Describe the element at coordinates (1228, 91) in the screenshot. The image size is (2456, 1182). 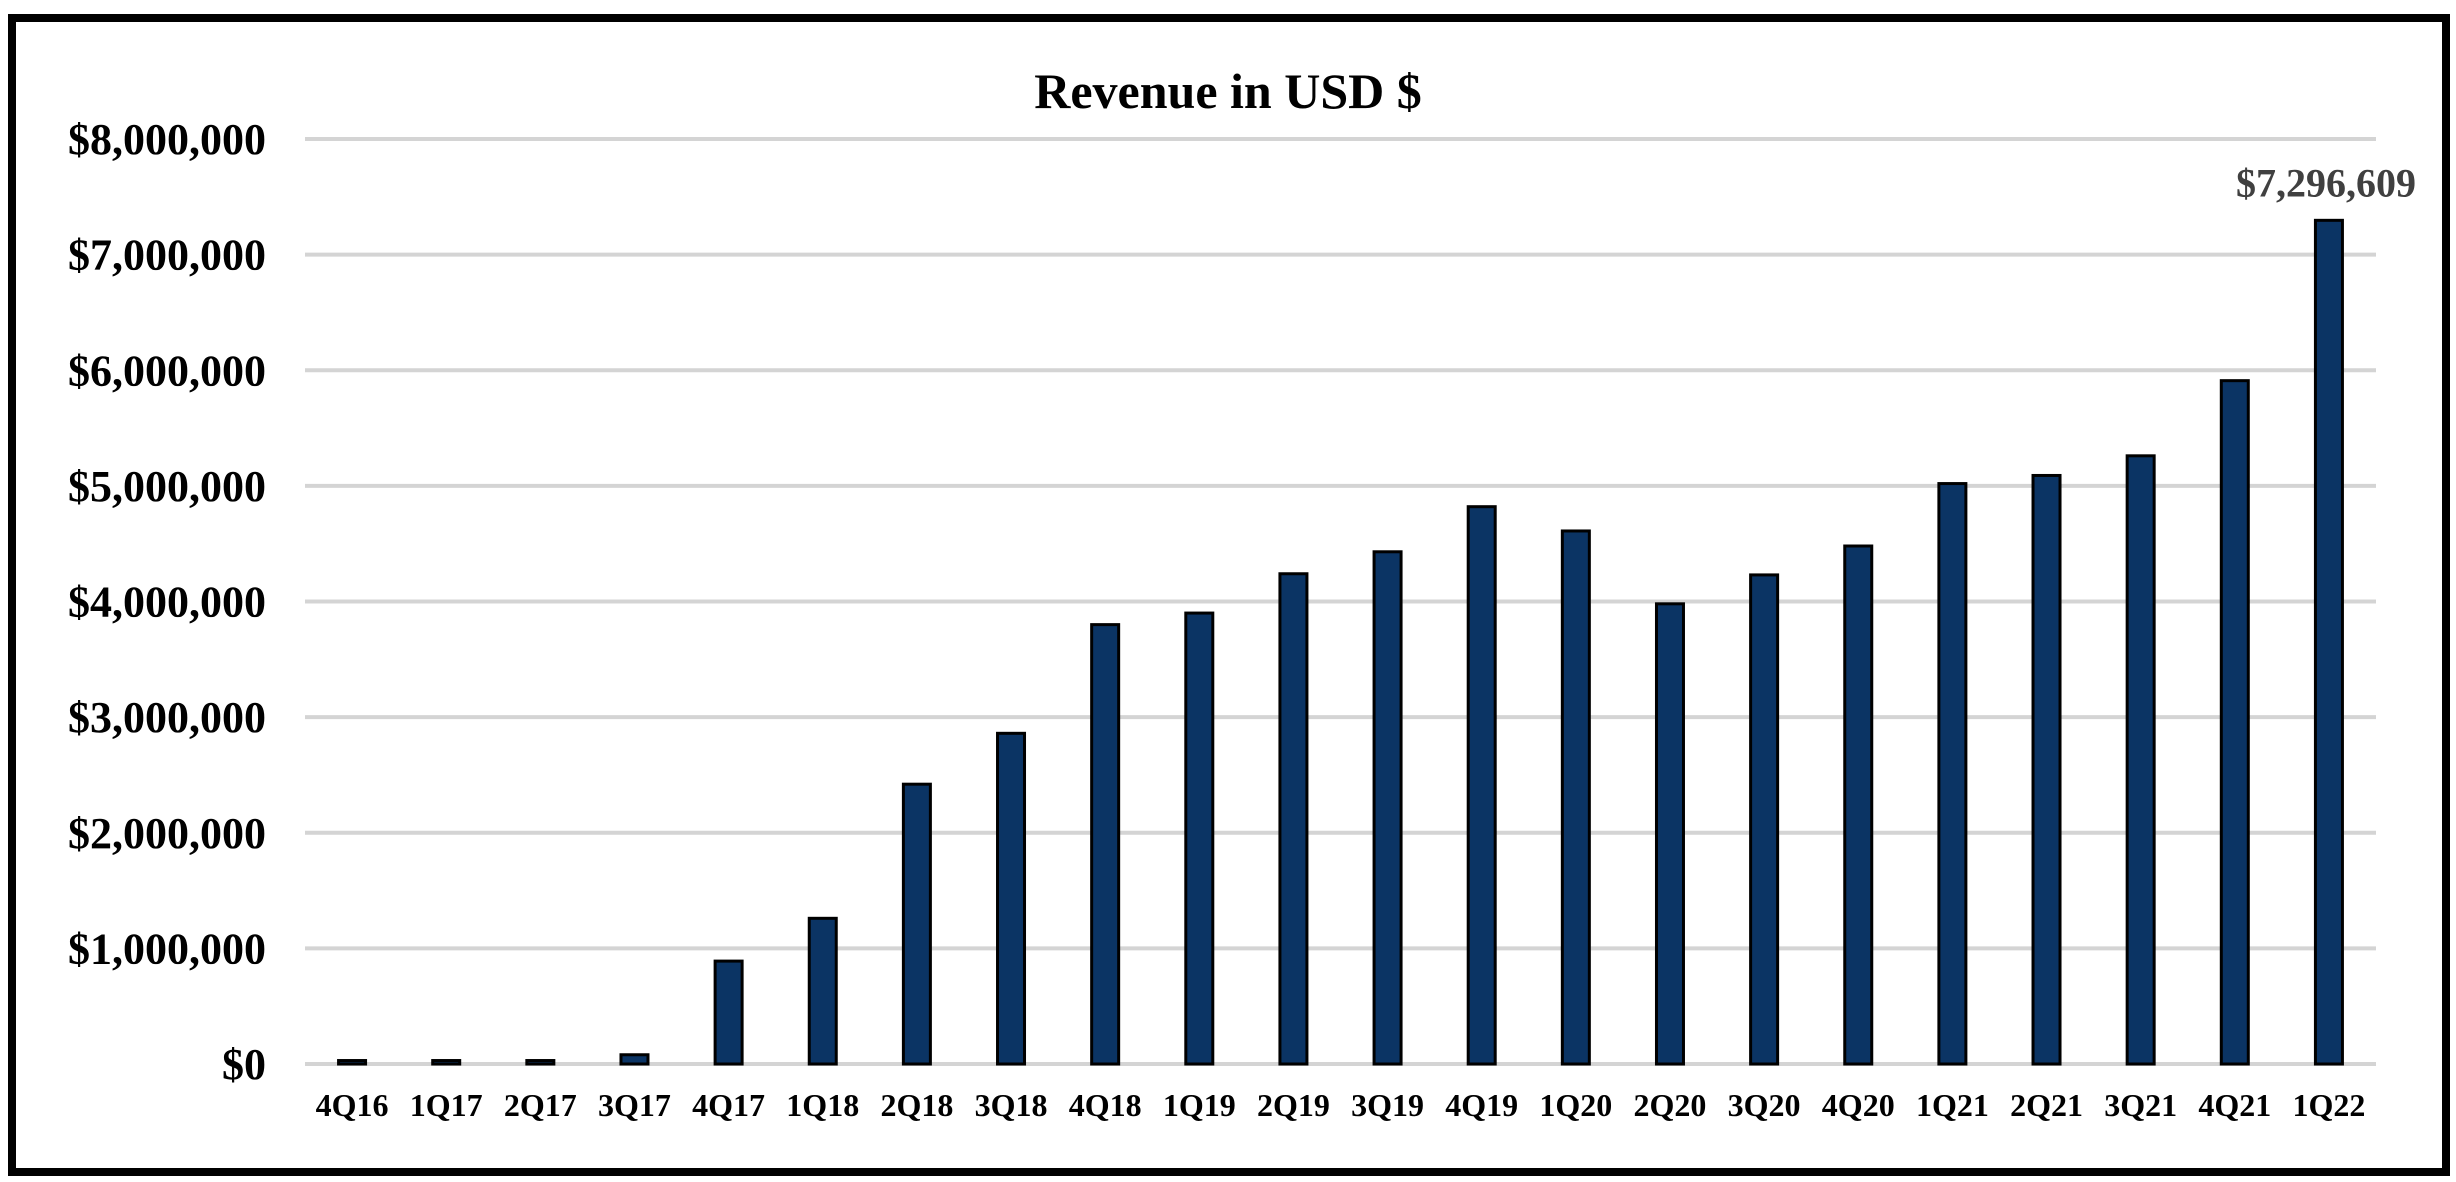
I see `chart-title: Revenue in USD $` at that location.